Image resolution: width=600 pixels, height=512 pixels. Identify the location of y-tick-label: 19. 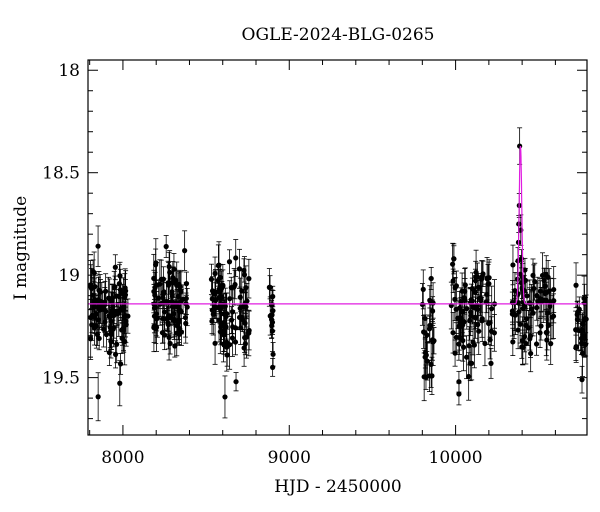
(69, 276).